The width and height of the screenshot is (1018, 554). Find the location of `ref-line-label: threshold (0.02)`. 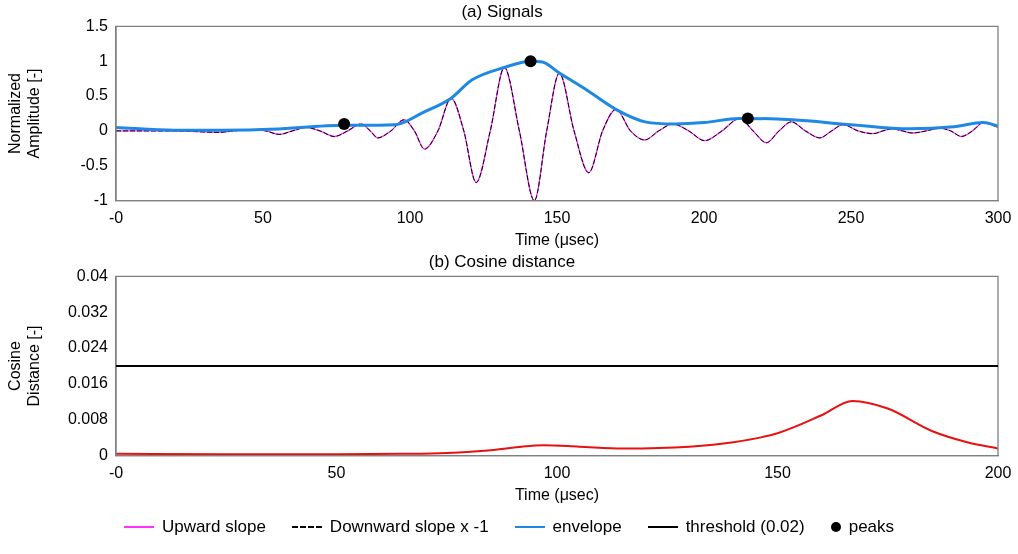

ref-line-label: threshold (0.02) is located at coordinates (745, 527).